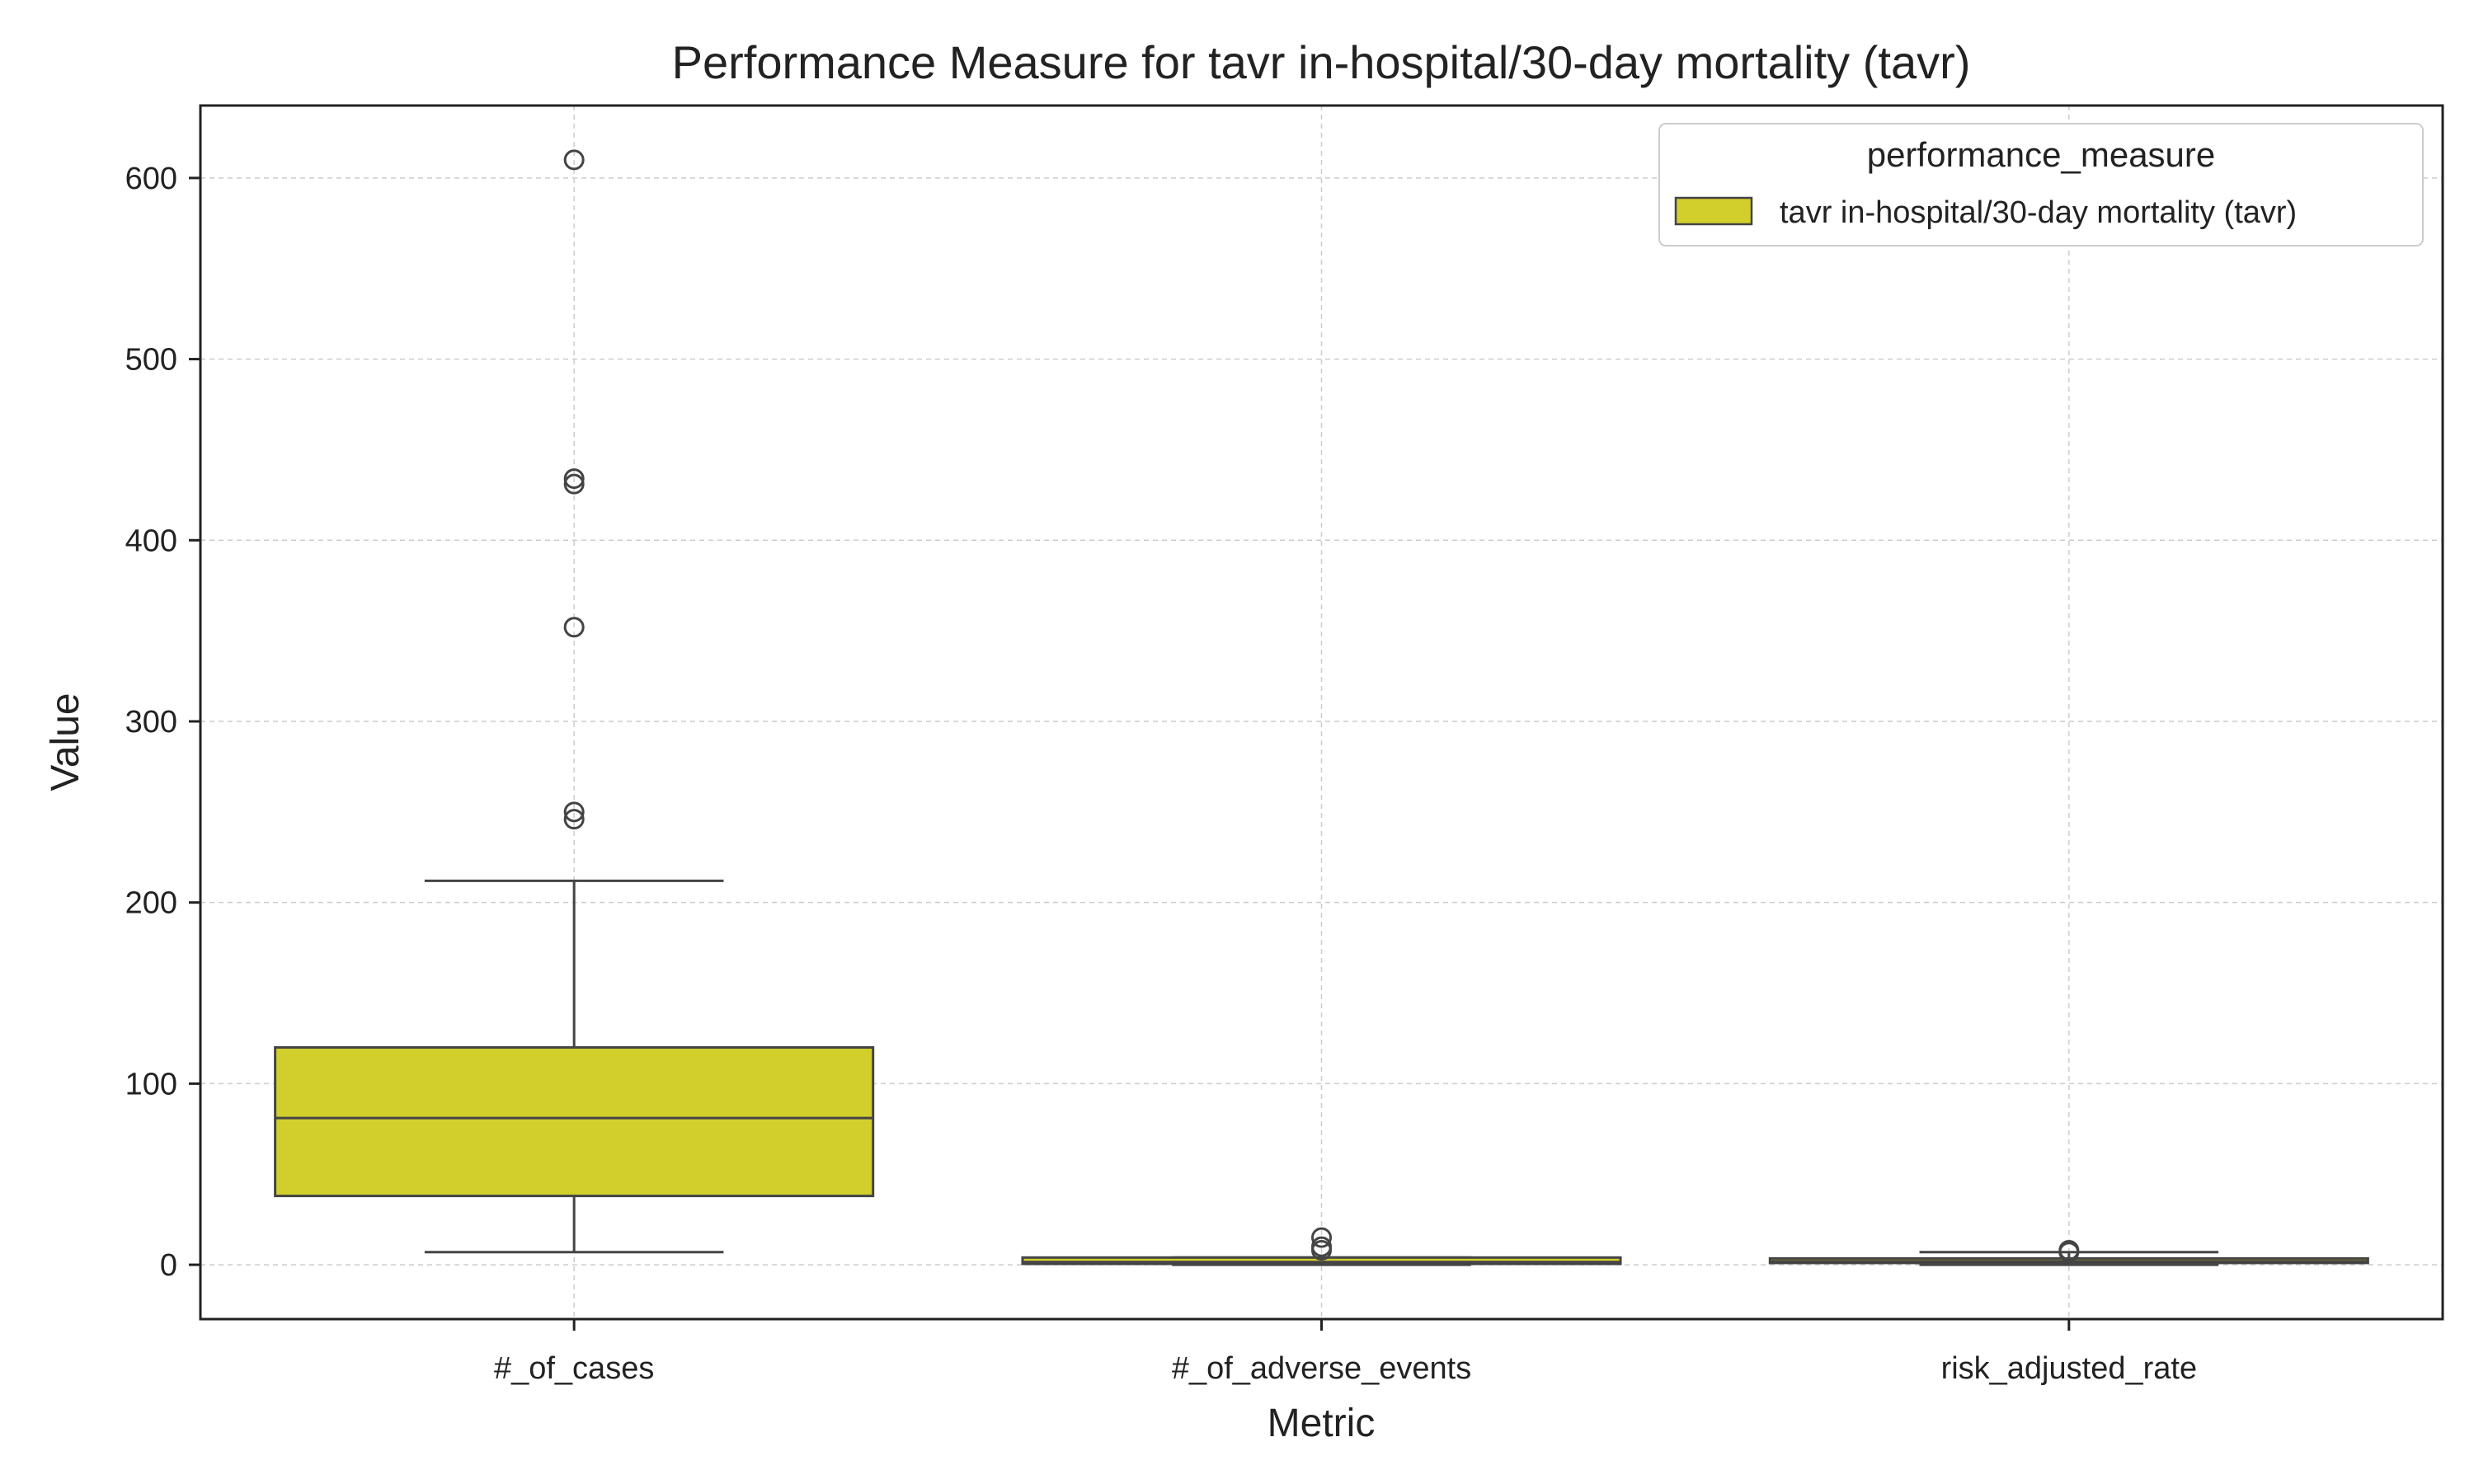  I want to click on x-tick-label: risk_adjusted_rate, so click(2069, 1368).